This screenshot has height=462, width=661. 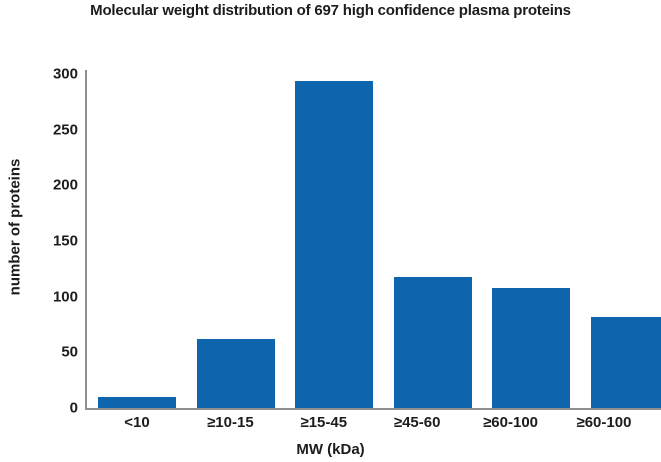 I want to click on bar-≥60-100-4, so click(x=531, y=348).